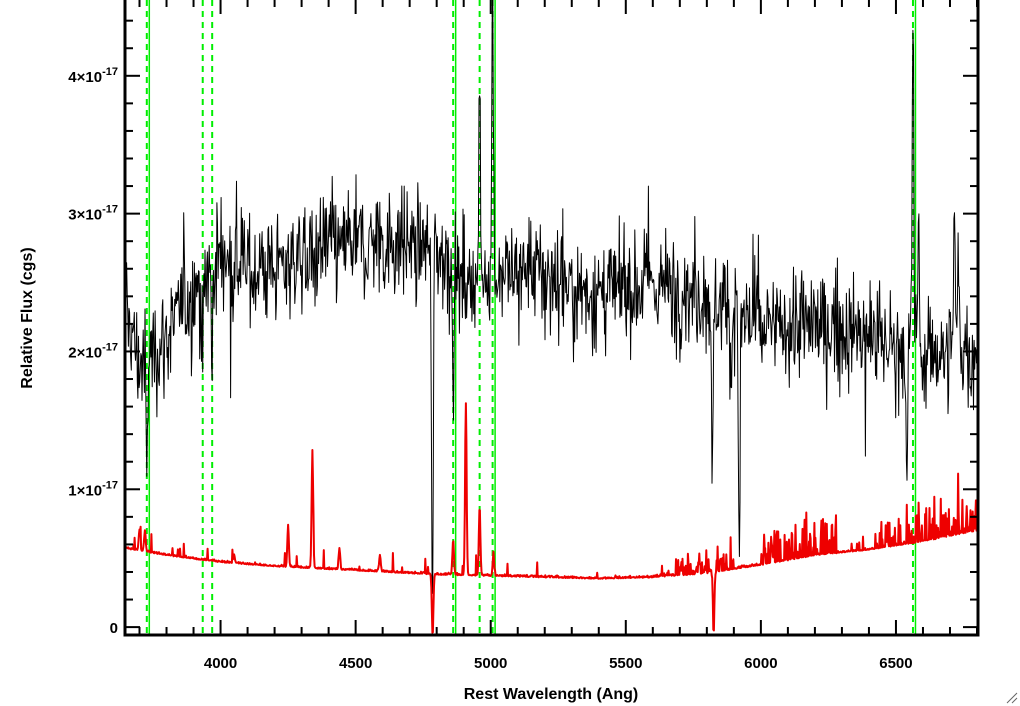 The image size is (1020, 706). What do you see at coordinates (1012, 698) in the screenshot?
I see `resize-grip-icon` at bounding box center [1012, 698].